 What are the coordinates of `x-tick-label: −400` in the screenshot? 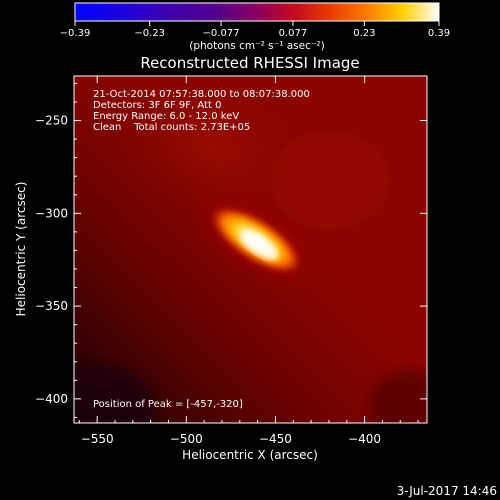 It's located at (364, 439).